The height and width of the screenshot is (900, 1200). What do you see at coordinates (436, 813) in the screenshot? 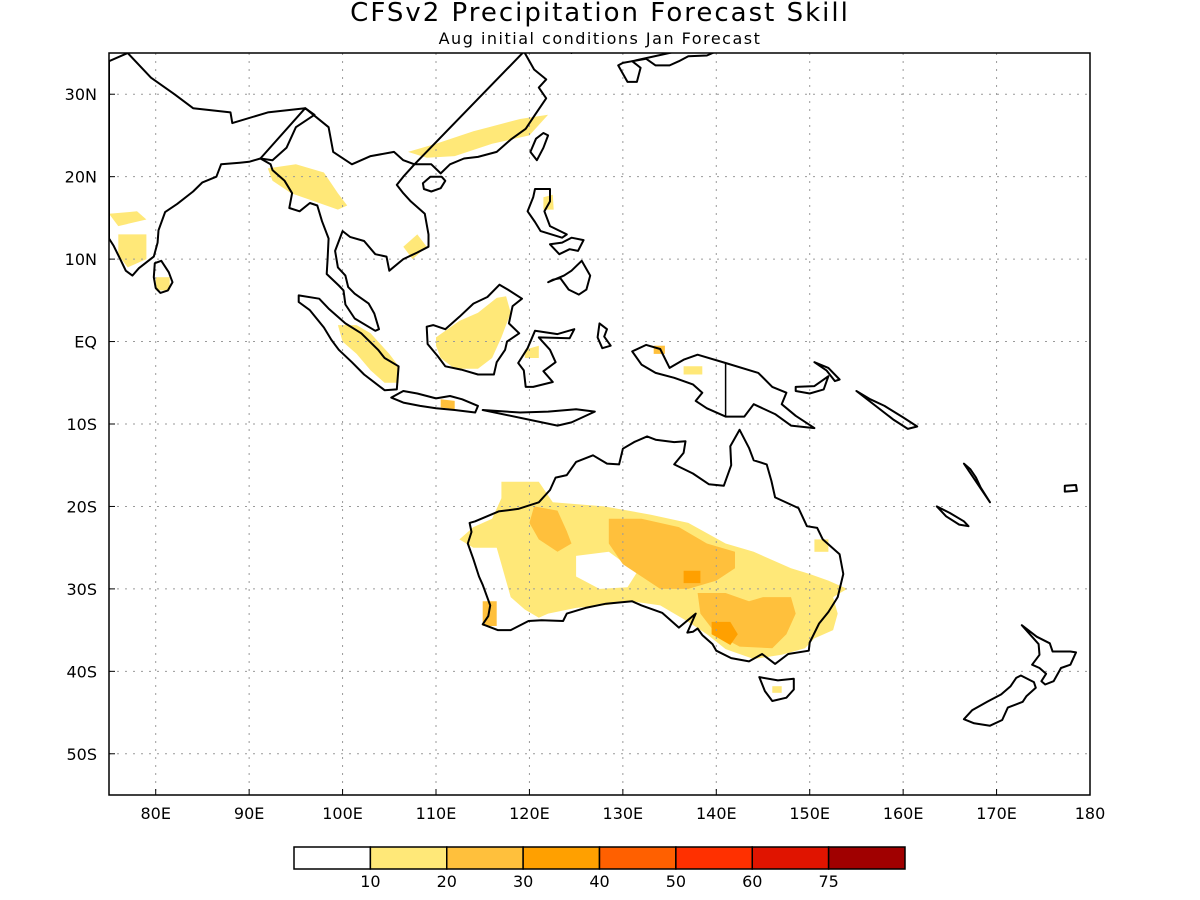
I see `lon-tick-label-3: 110E` at bounding box center [436, 813].